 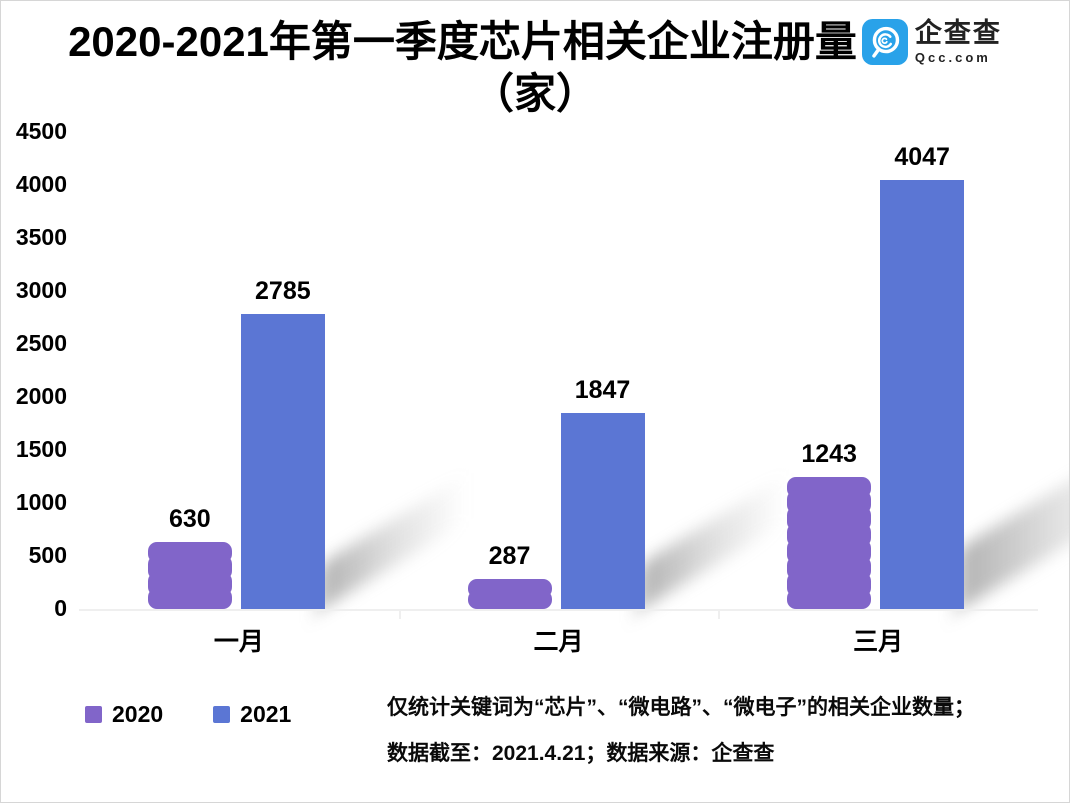 I want to click on x-axis-line, so click(x=558, y=610).